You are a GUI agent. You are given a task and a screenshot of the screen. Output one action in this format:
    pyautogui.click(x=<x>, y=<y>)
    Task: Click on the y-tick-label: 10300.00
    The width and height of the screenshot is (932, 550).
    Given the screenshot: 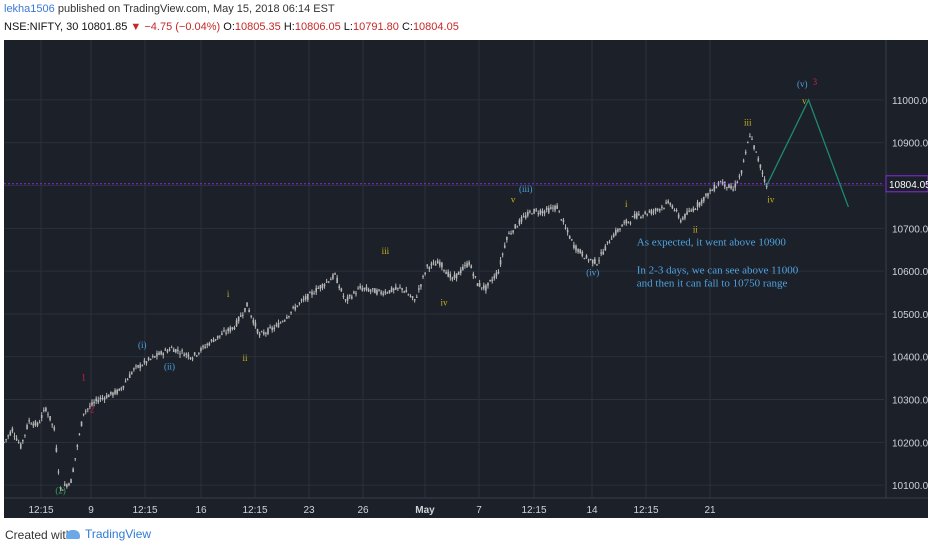 What is the action you would take?
    pyautogui.click(x=910, y=401)
    